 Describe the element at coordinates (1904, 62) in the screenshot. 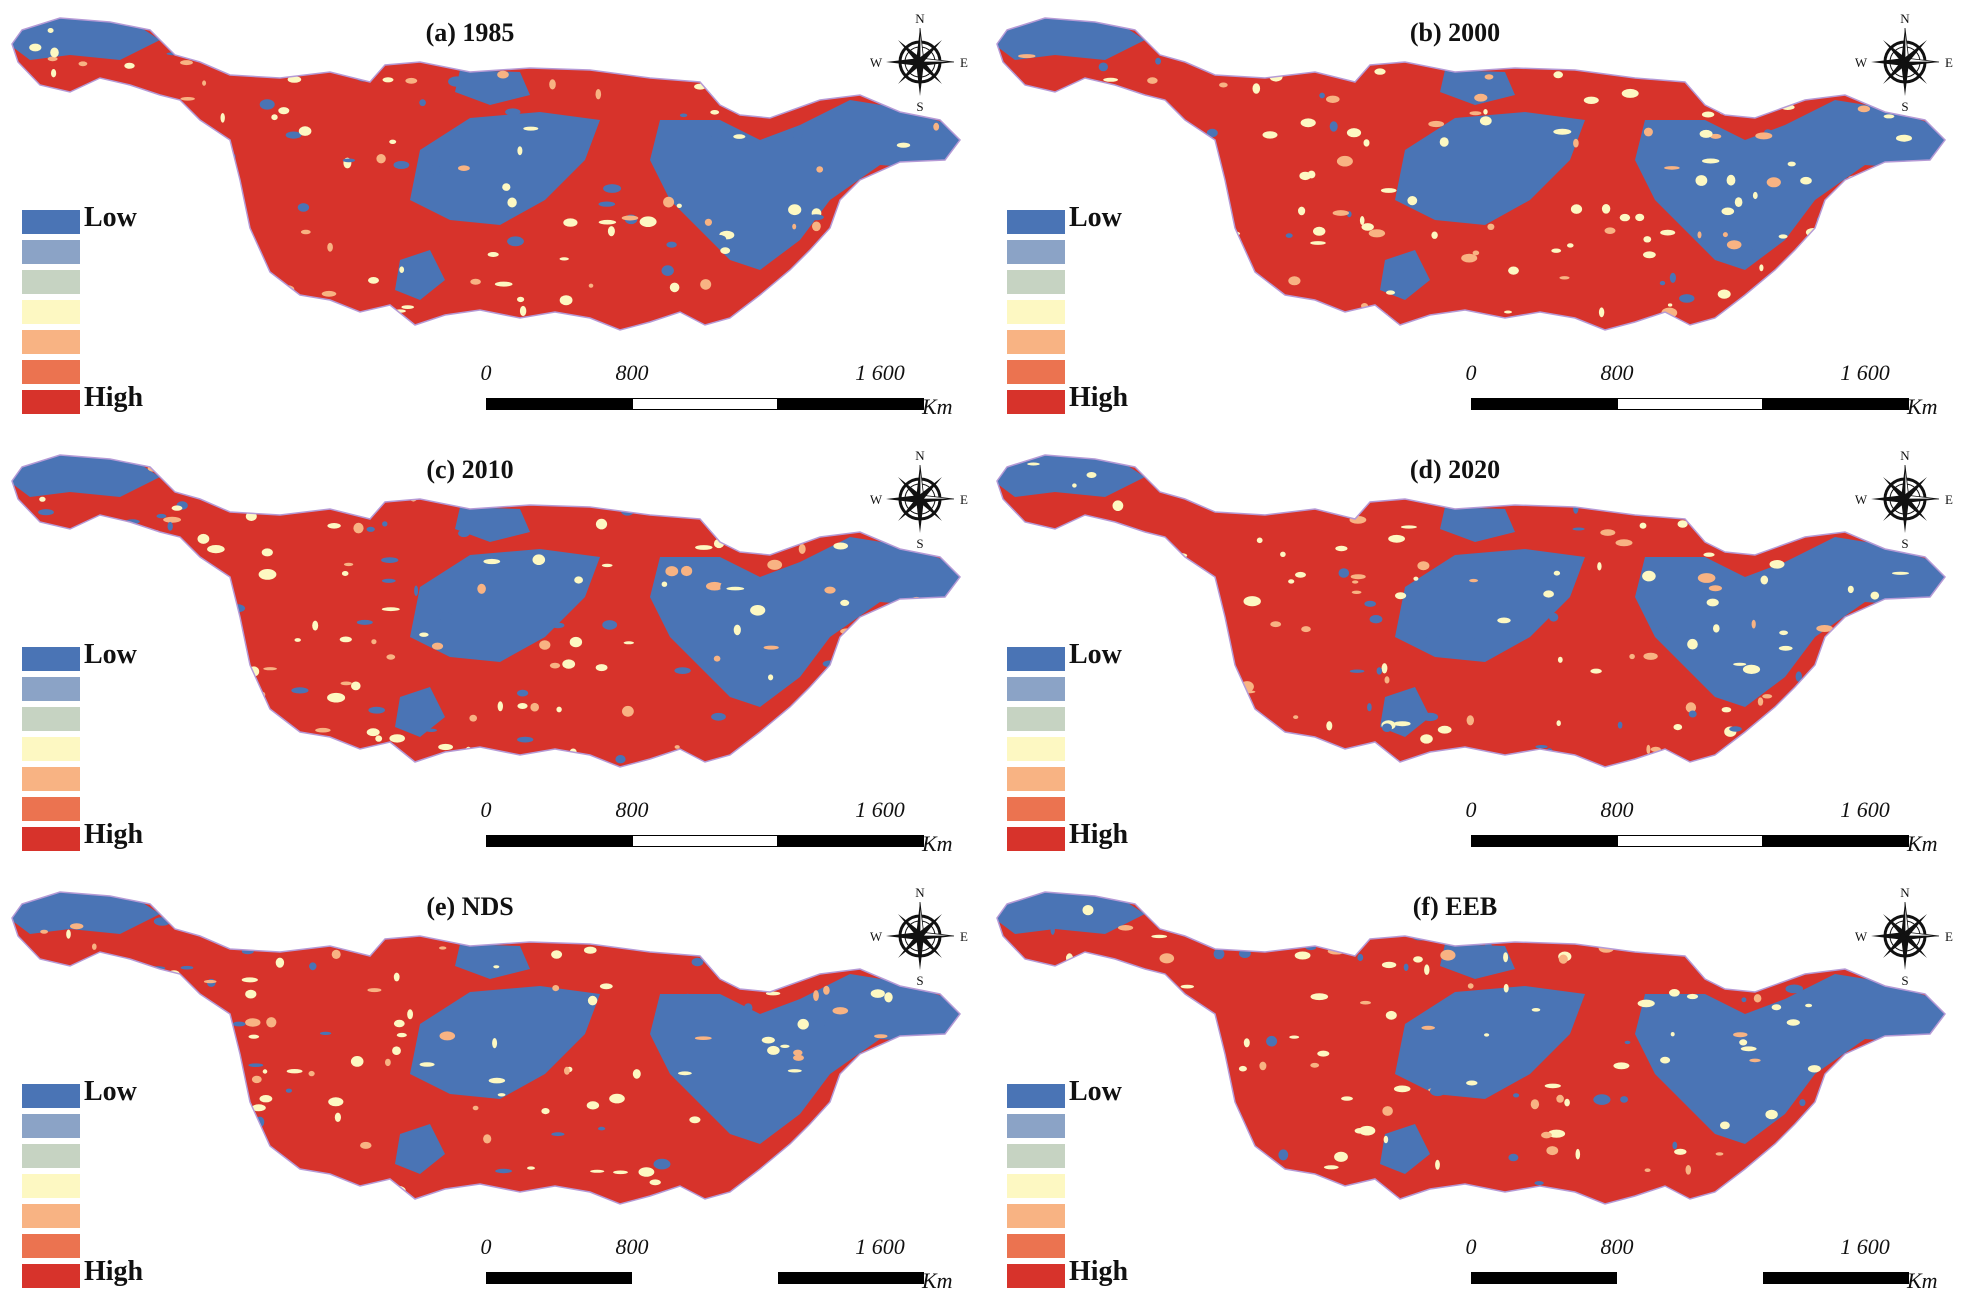

I see `compass-rose-icon: N S W E` at that location.